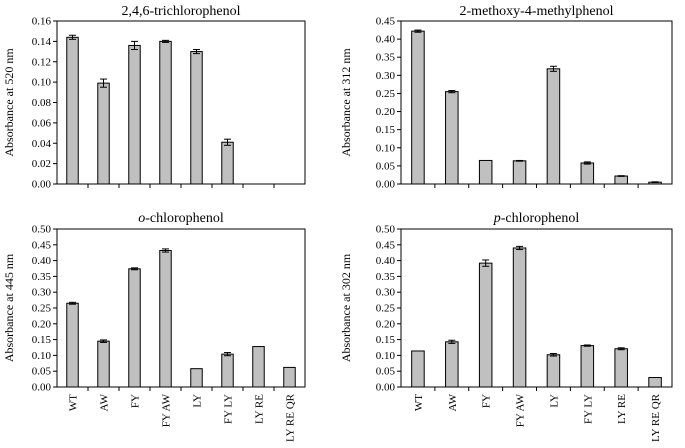 This screenshot has height=448, width=685. Describe the element at coordinates (42, 230) in the screenshot. I see `y-tick-label: 0.50` at that location.